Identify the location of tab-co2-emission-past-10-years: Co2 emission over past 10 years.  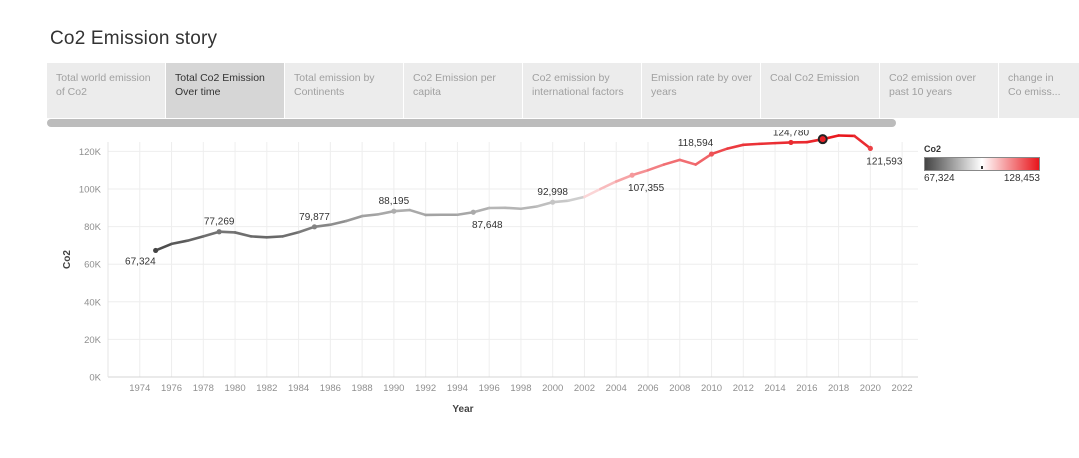
(939, 90).